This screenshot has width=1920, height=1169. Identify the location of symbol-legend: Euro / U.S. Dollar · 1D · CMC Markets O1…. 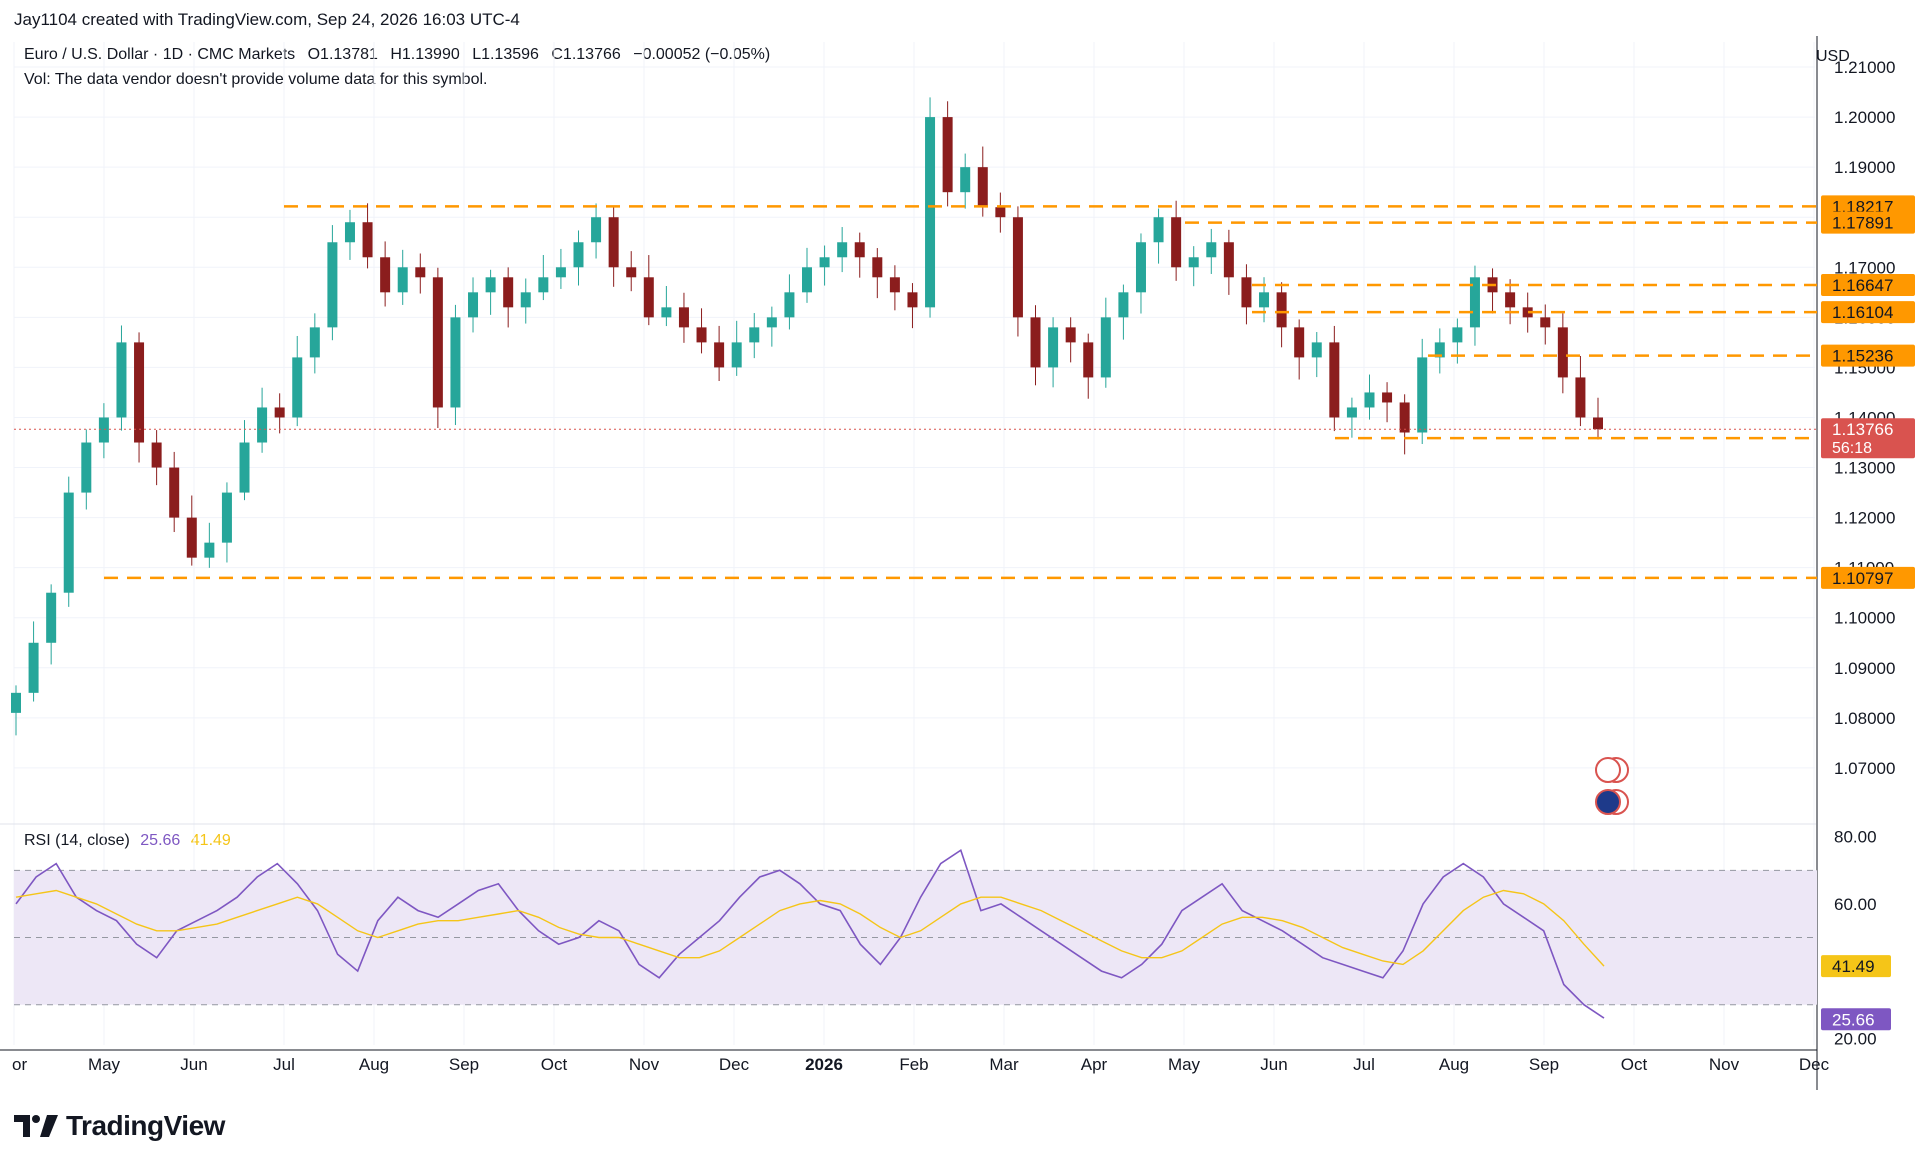
(397, 55).